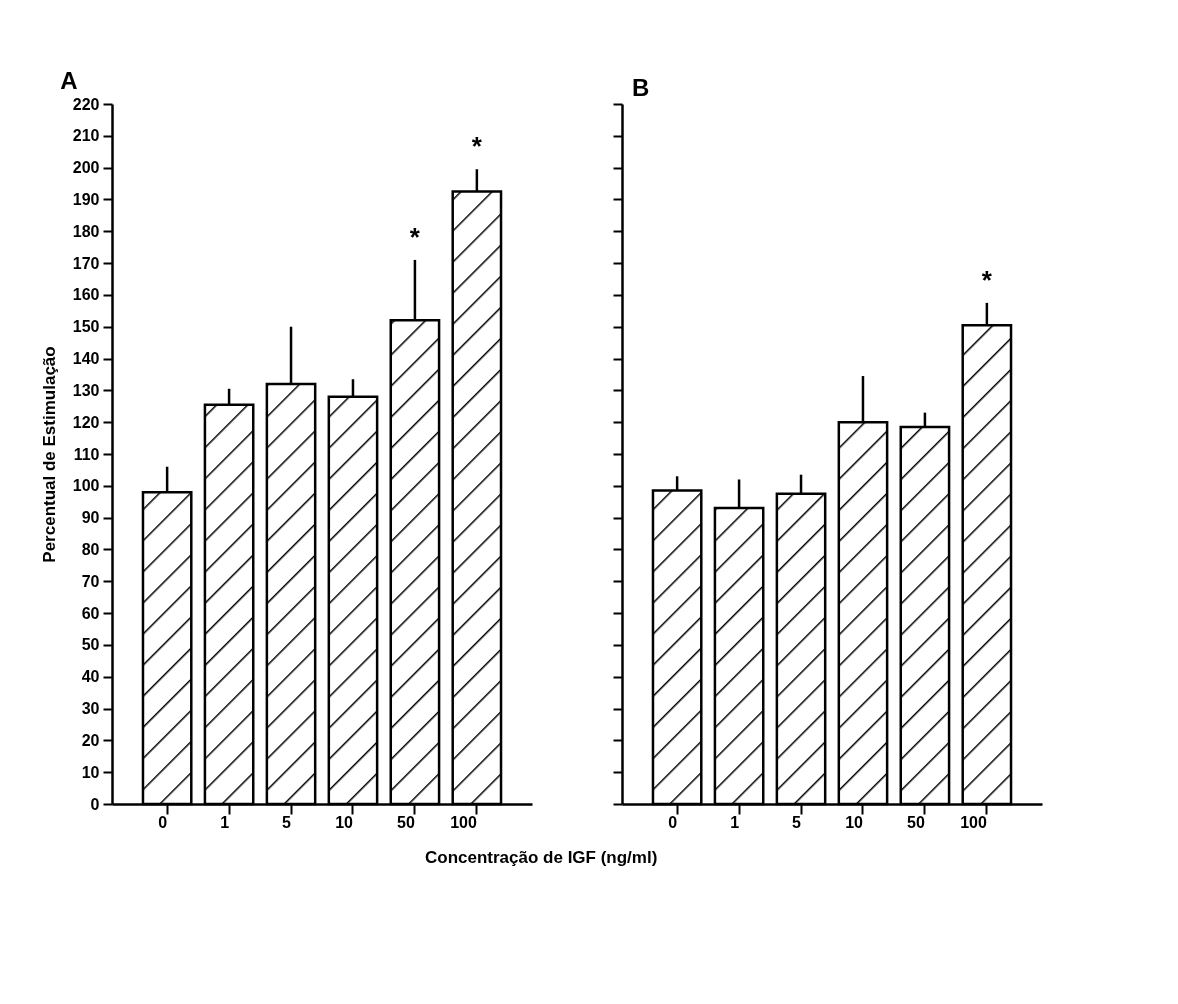 The height and width of the screenshot is (1004, 1178). What do you see at coordinates (86, 486) in the screenshot?
I see `y-tick-label: 100` at bounding box center [86, 486].